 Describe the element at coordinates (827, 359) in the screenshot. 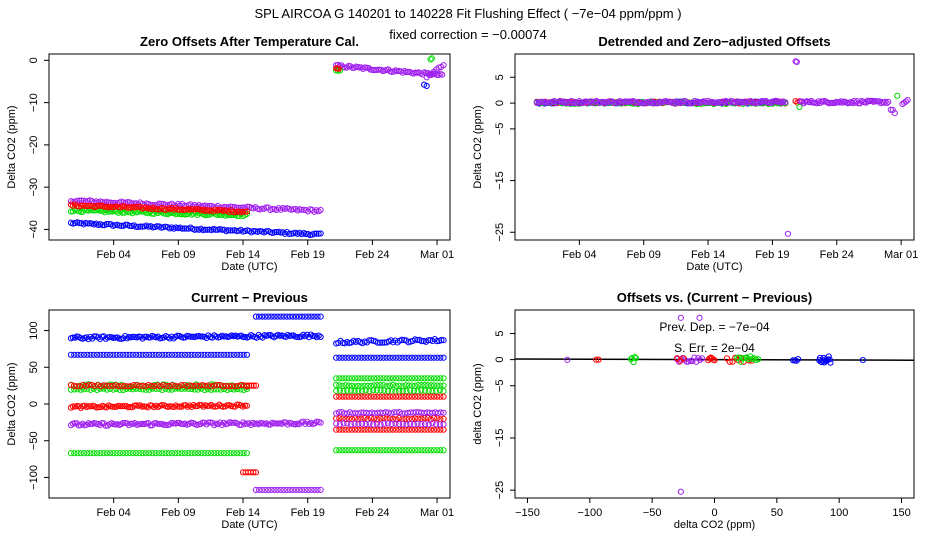

I see `series-blue` at that location.